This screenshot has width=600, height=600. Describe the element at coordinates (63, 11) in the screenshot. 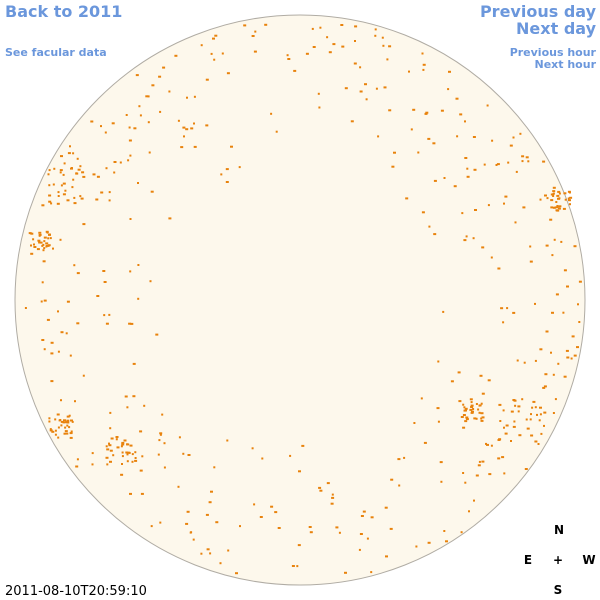

I see `back-link: Back to 2011` at that location.